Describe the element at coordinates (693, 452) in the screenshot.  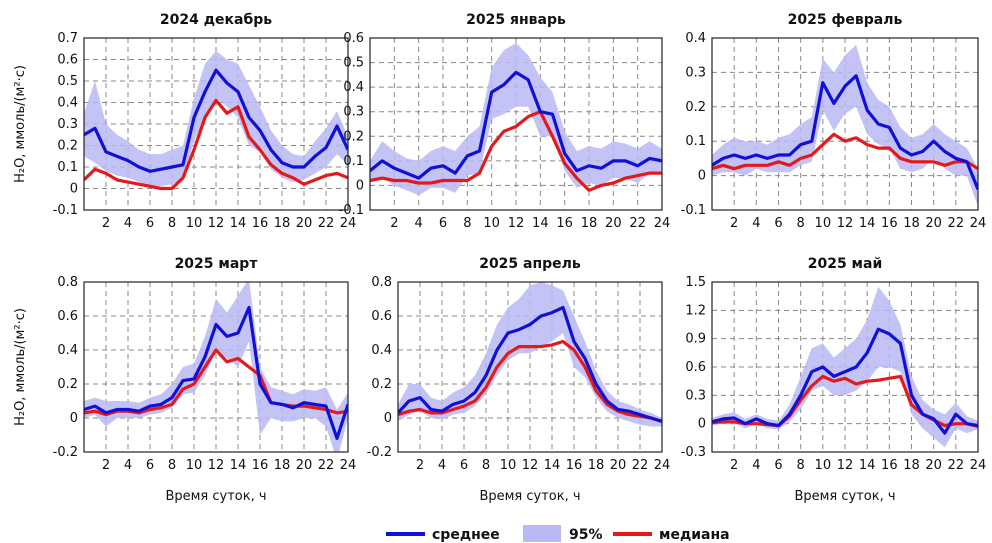
I see `y-tick-label: -0.3` at that location.